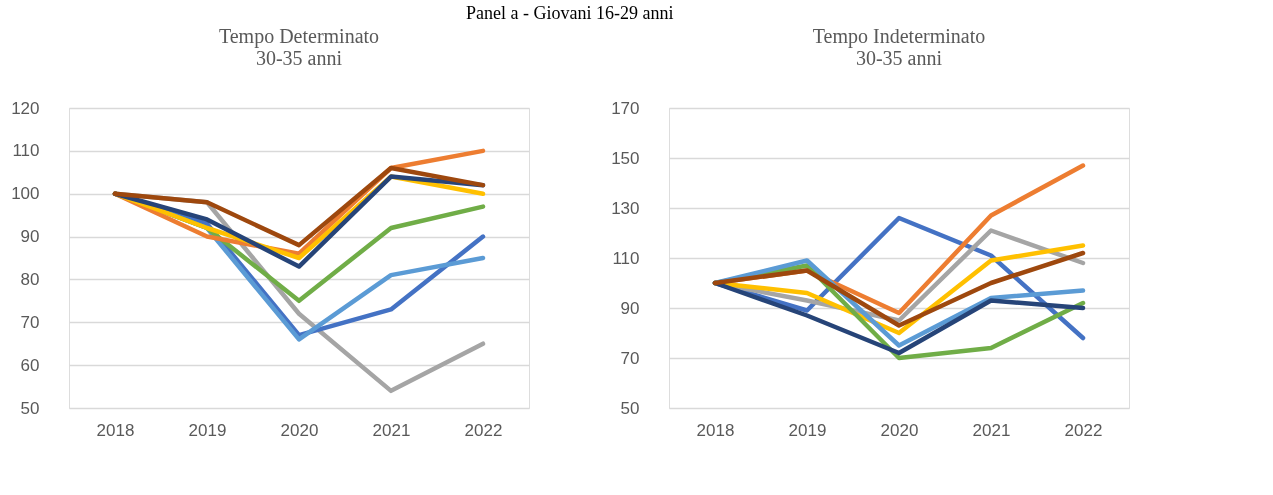  I want to click on y-tick-label: 130, so click(625, 208).